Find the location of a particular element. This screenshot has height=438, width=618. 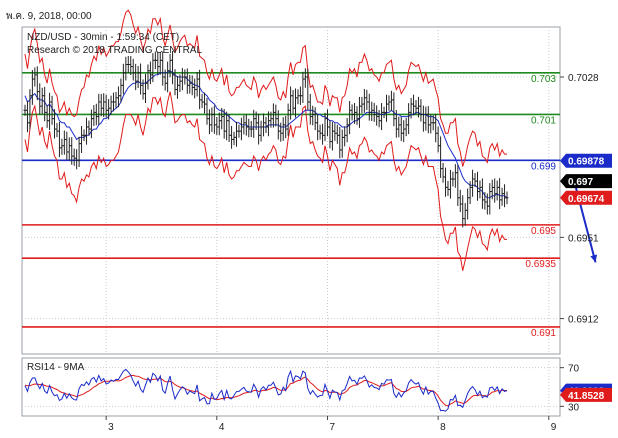

time-axis-tick-3: 8 is located at coordinates (443, 427).